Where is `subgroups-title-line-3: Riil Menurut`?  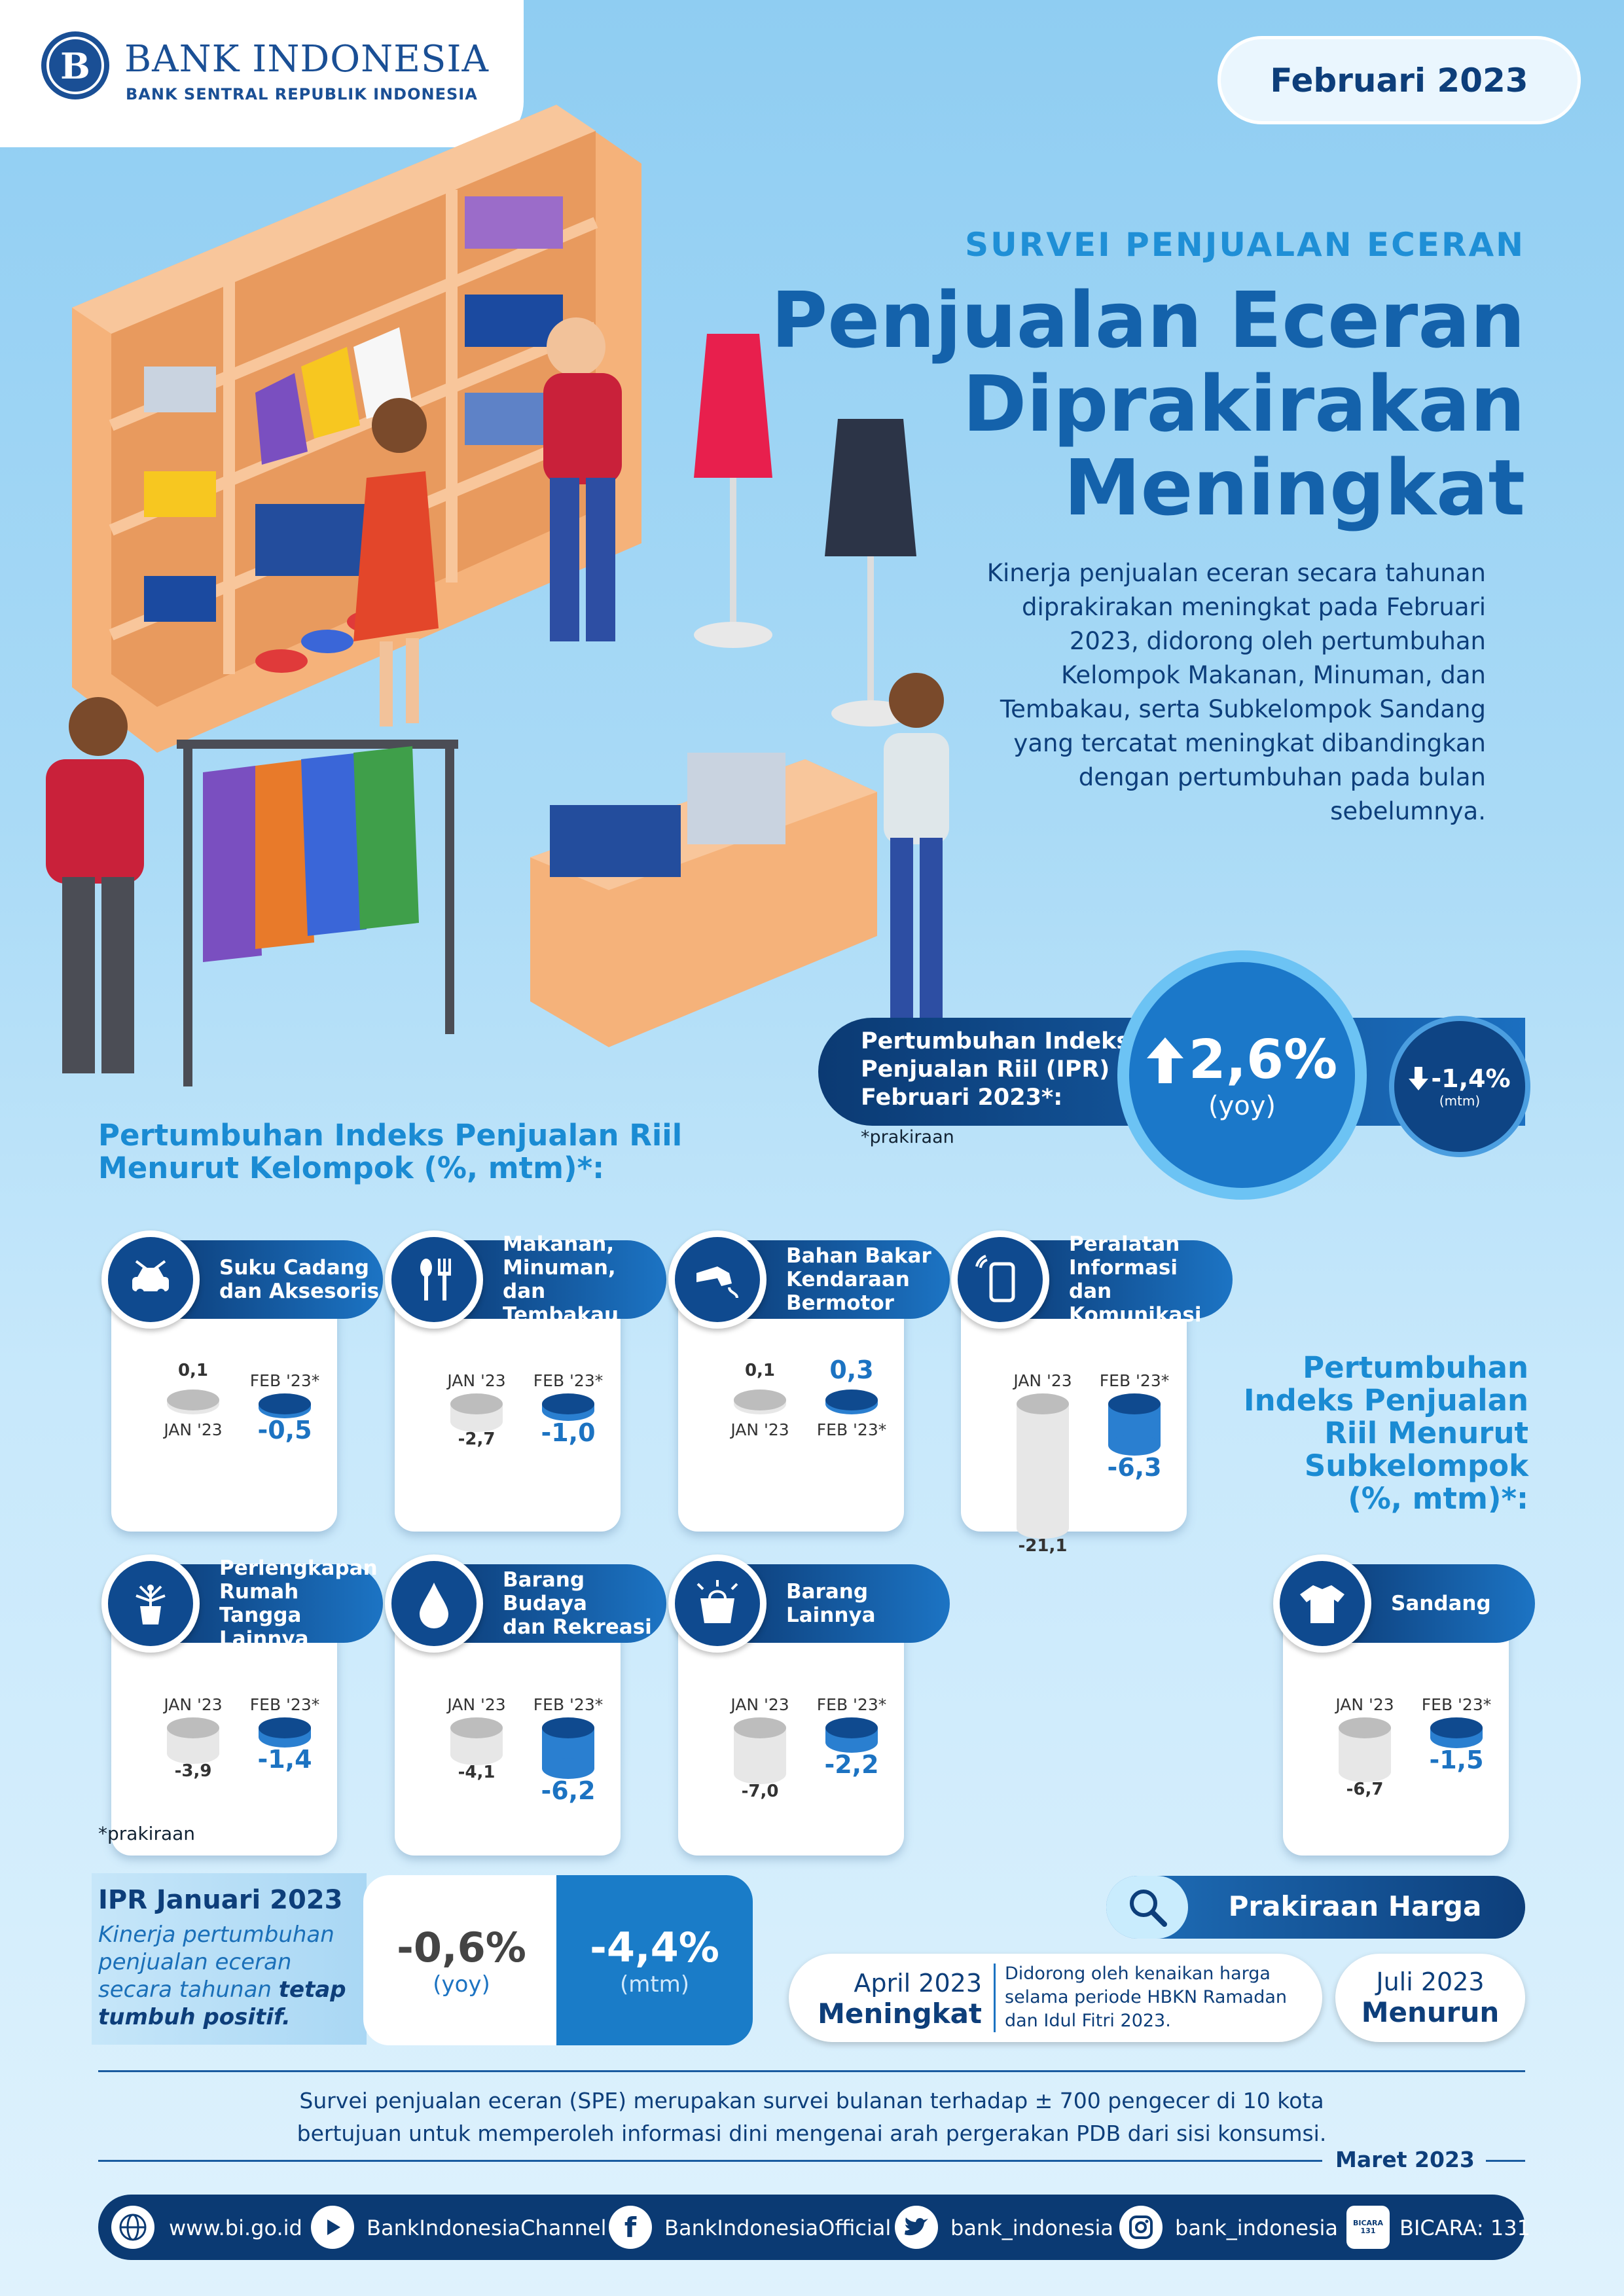
subgroups-title-line-3: Riil Menurut is located at coordinates (1426, 1433).